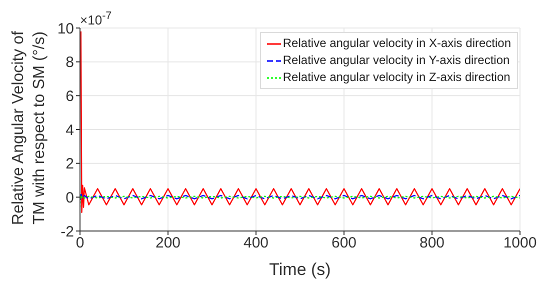 Image resolution: width=550 pixels, height=283 pixels. Describe the element at coordinates (344, 243) in the screenshot. I see `x-tick-label: 600` at that location.